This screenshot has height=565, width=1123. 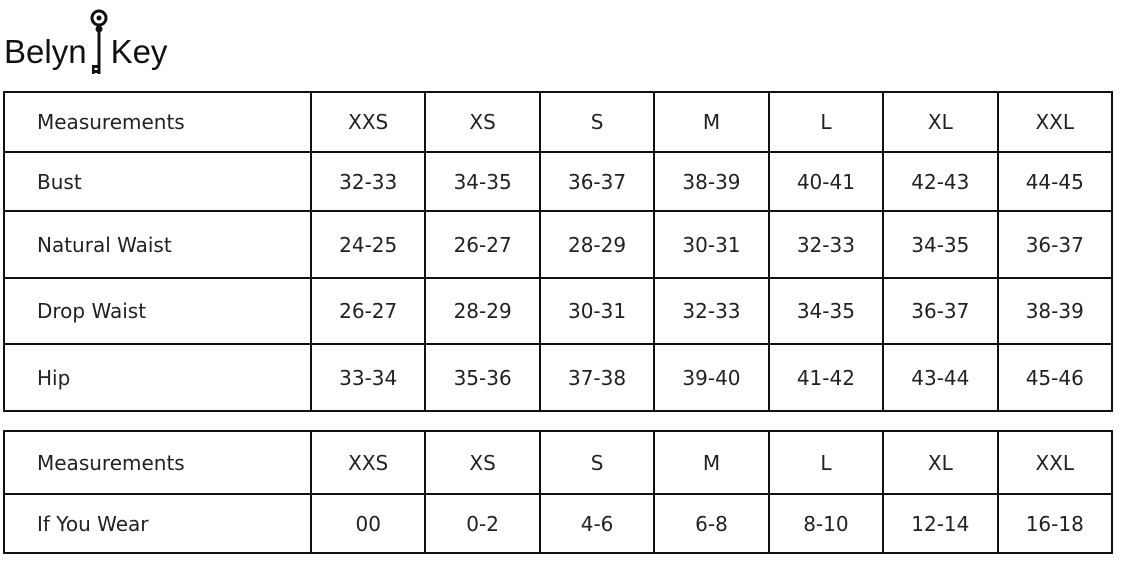 I want to click on measurement-cell: 37-38, so click(x=597, y=377).